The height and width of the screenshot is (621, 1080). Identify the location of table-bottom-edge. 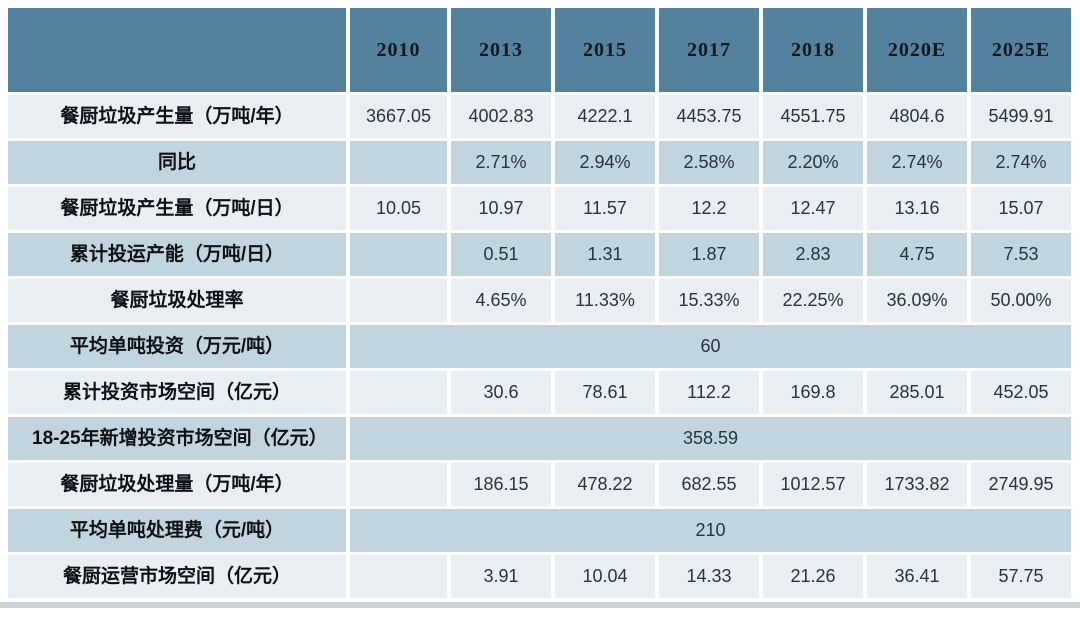
(540, 605).